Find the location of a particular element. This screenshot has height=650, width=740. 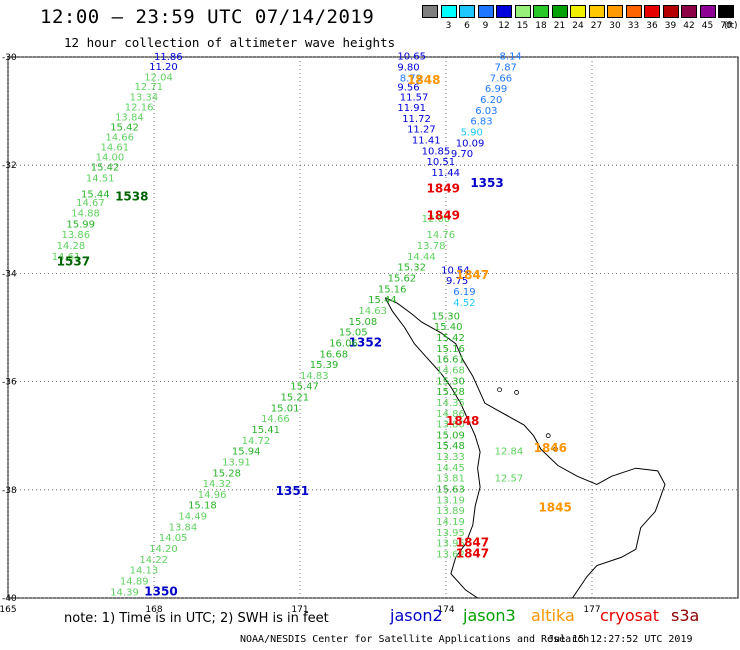

wave-height-point: 14.00 is located at coordinates (110, 157).